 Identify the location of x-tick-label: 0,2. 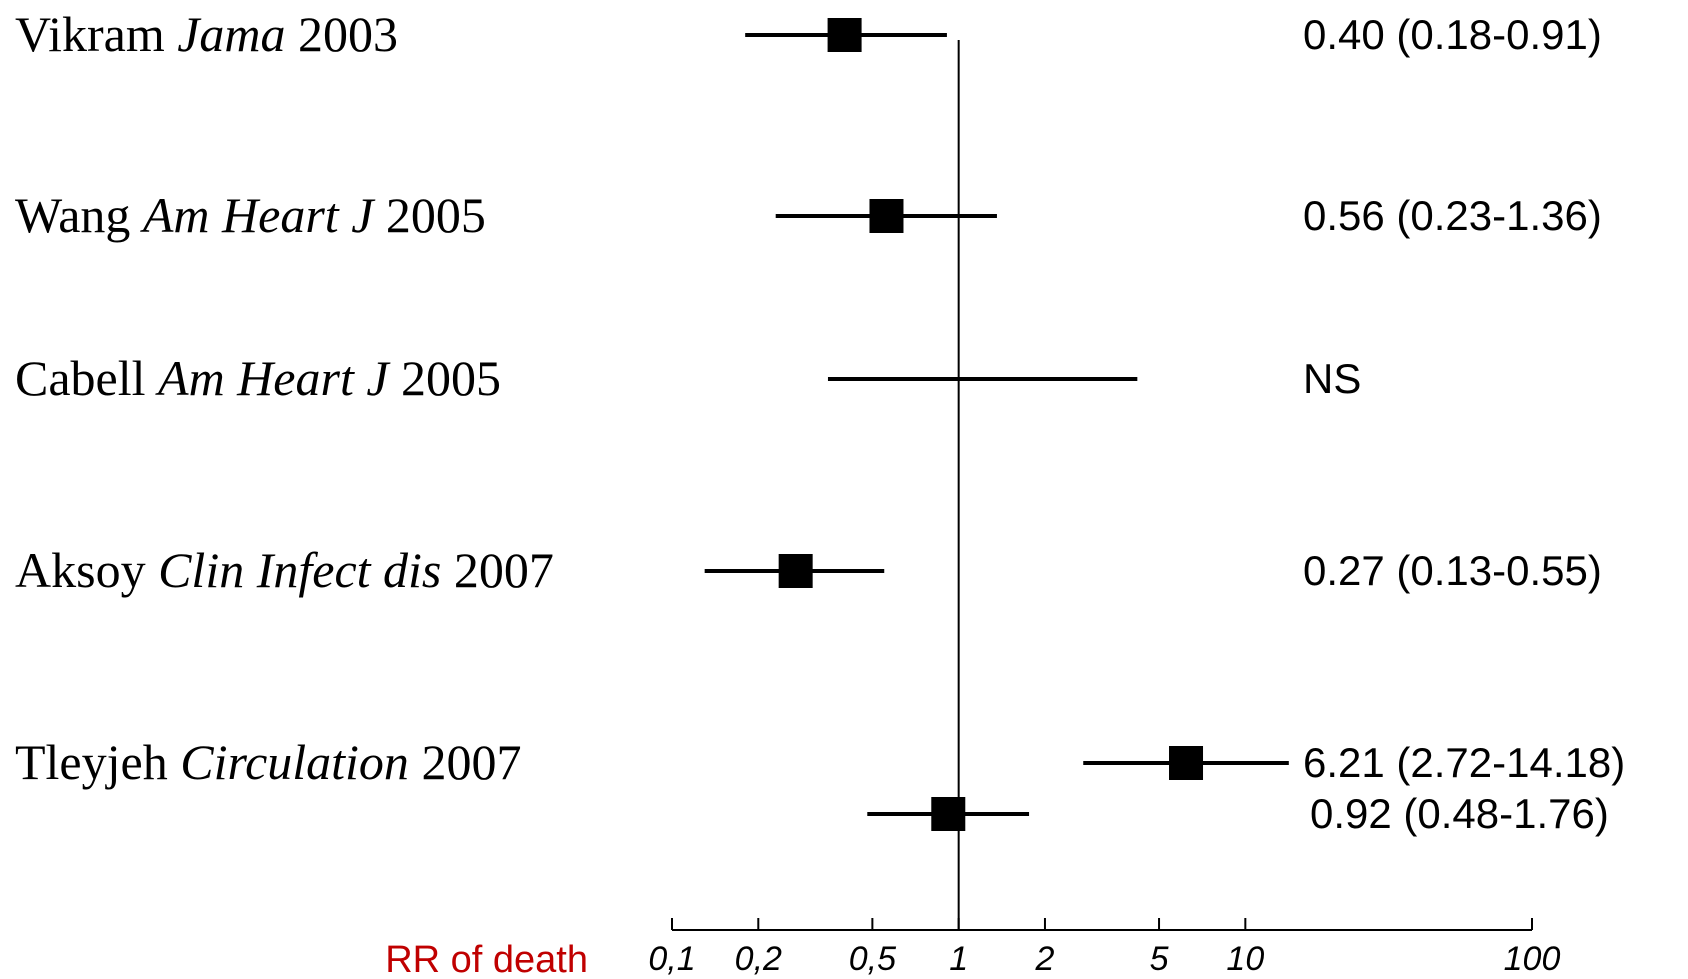
(758, 959).